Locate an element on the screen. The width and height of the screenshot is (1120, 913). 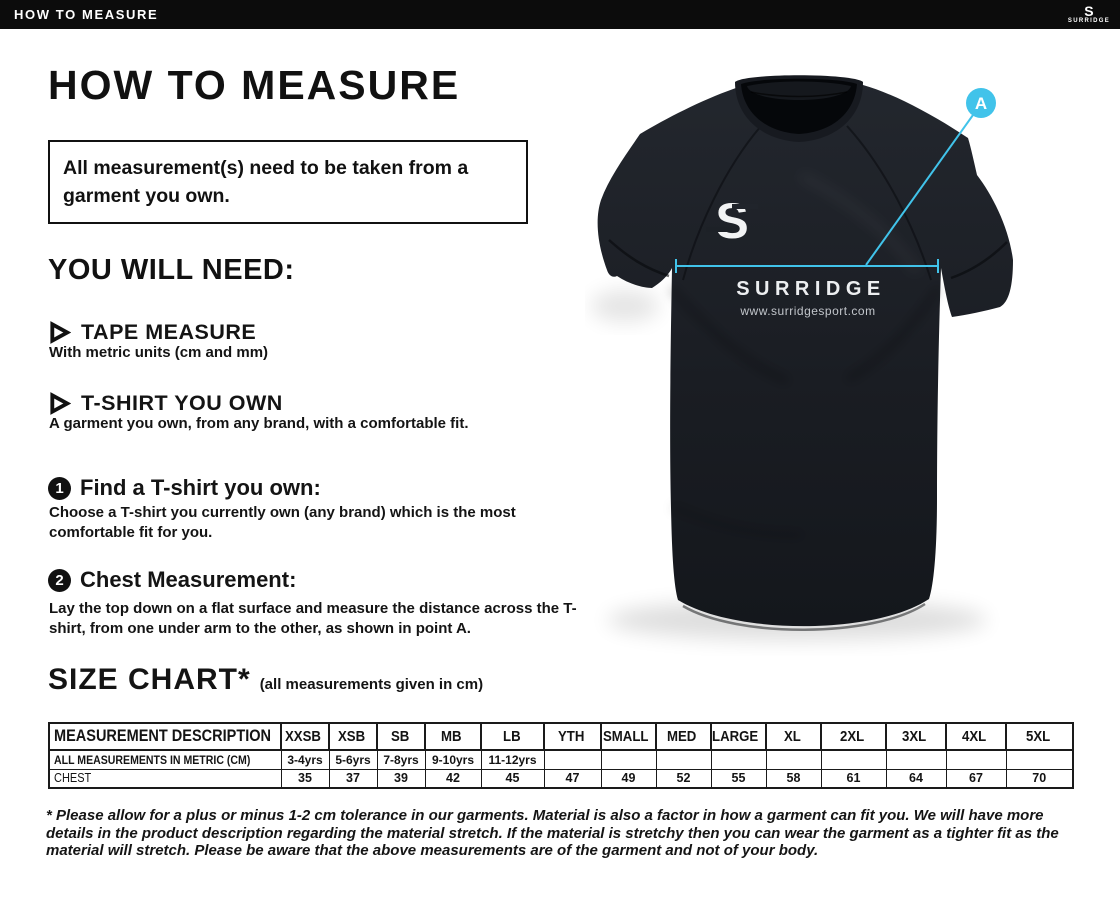
size-chart-cell: 9-10yrs is located at coordinates (453, 759).